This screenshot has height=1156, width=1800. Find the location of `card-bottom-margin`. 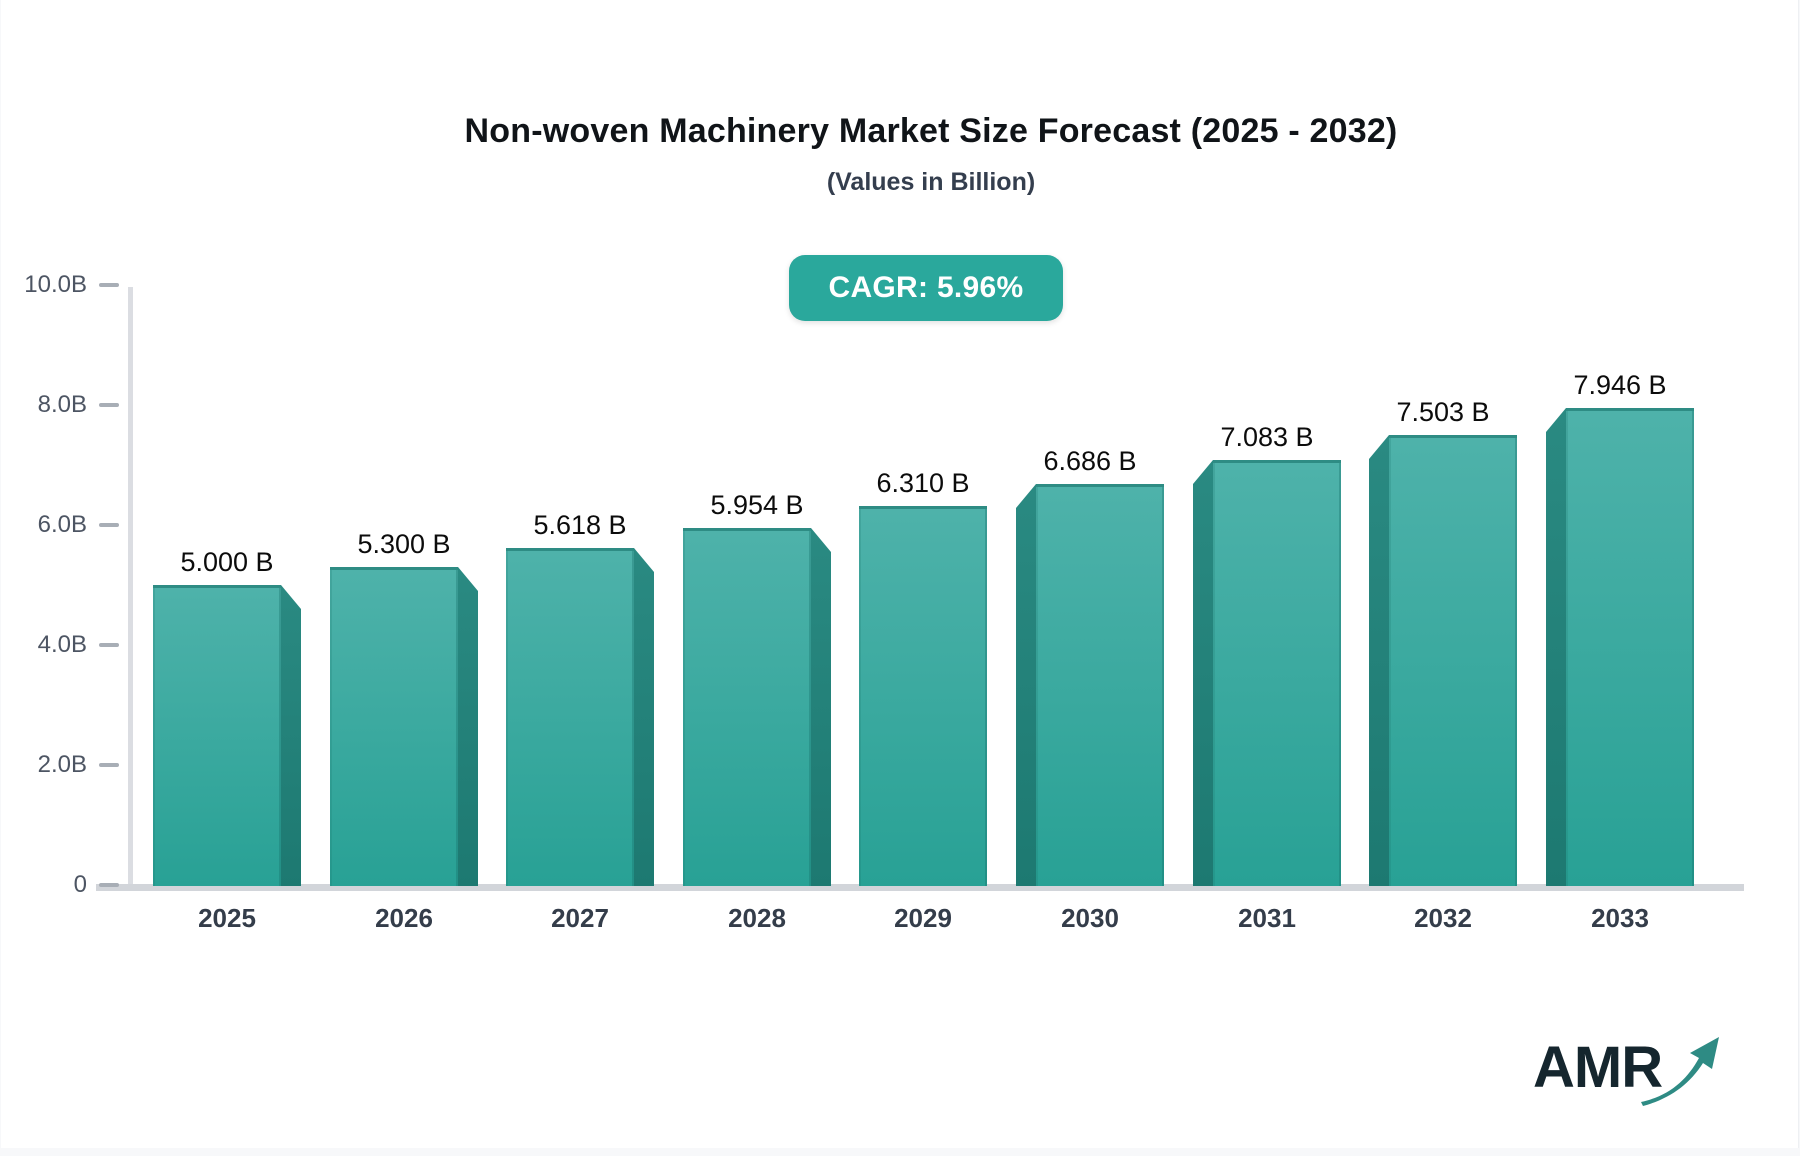

card-bottom-margin is located at coordinates (900, 1152).